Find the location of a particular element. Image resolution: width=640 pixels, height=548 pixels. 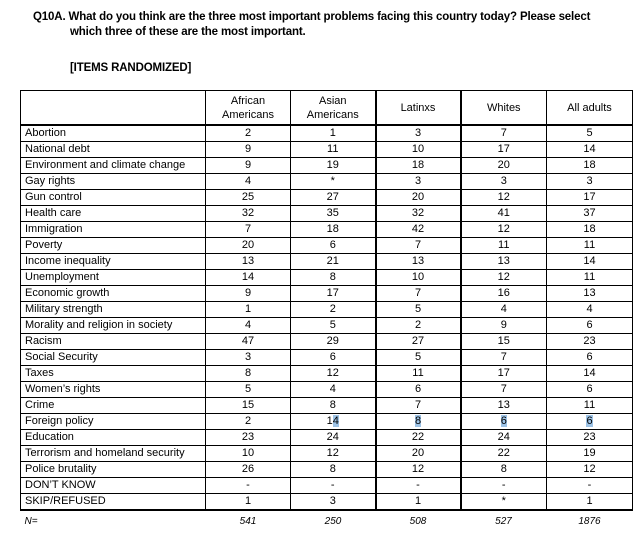

data-cell: 15 is located at coordinates (503, 341).